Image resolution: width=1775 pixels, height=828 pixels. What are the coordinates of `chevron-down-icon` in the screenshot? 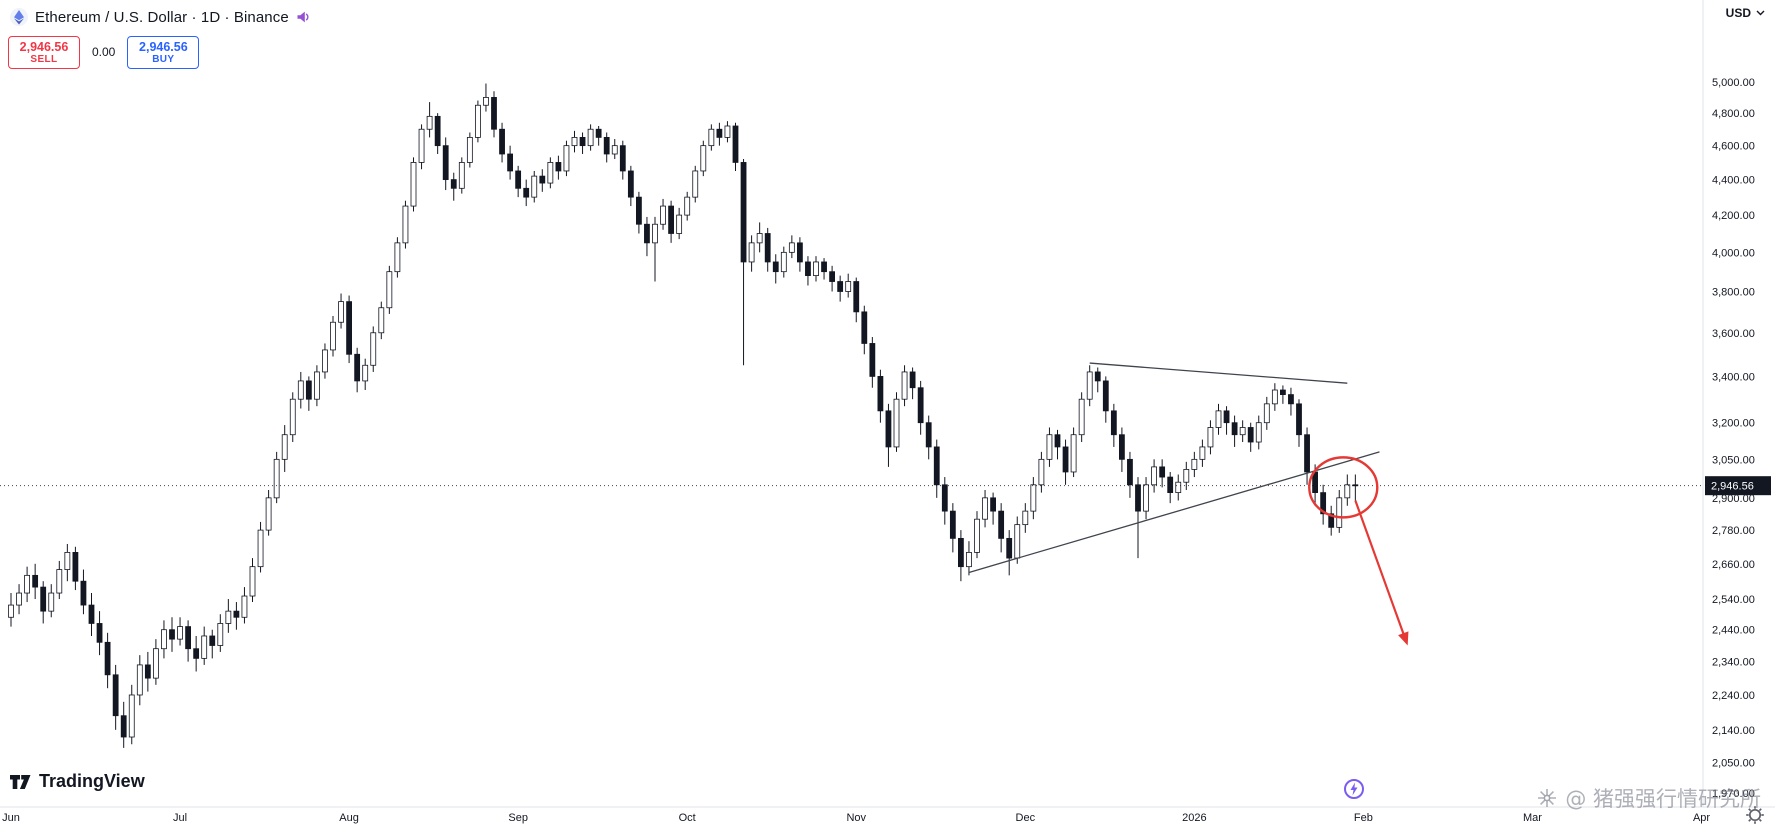 It's located at (1760, 13).